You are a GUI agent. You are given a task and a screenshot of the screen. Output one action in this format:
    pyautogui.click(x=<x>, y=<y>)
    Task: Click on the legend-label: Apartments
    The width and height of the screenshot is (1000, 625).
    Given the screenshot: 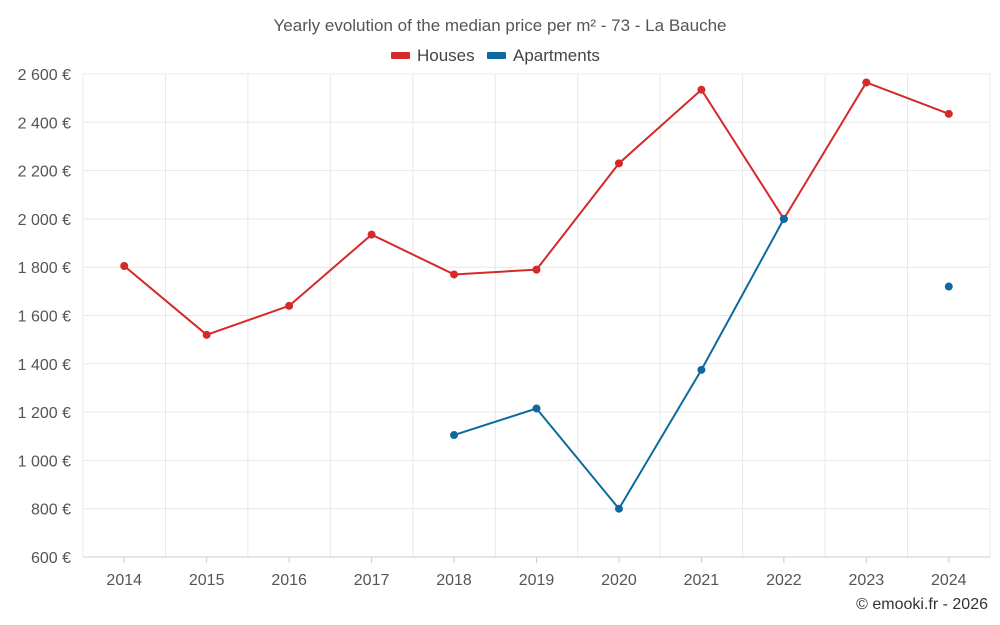 What is the action you would take?
    pyautogui.click(x=556, y=55)
    